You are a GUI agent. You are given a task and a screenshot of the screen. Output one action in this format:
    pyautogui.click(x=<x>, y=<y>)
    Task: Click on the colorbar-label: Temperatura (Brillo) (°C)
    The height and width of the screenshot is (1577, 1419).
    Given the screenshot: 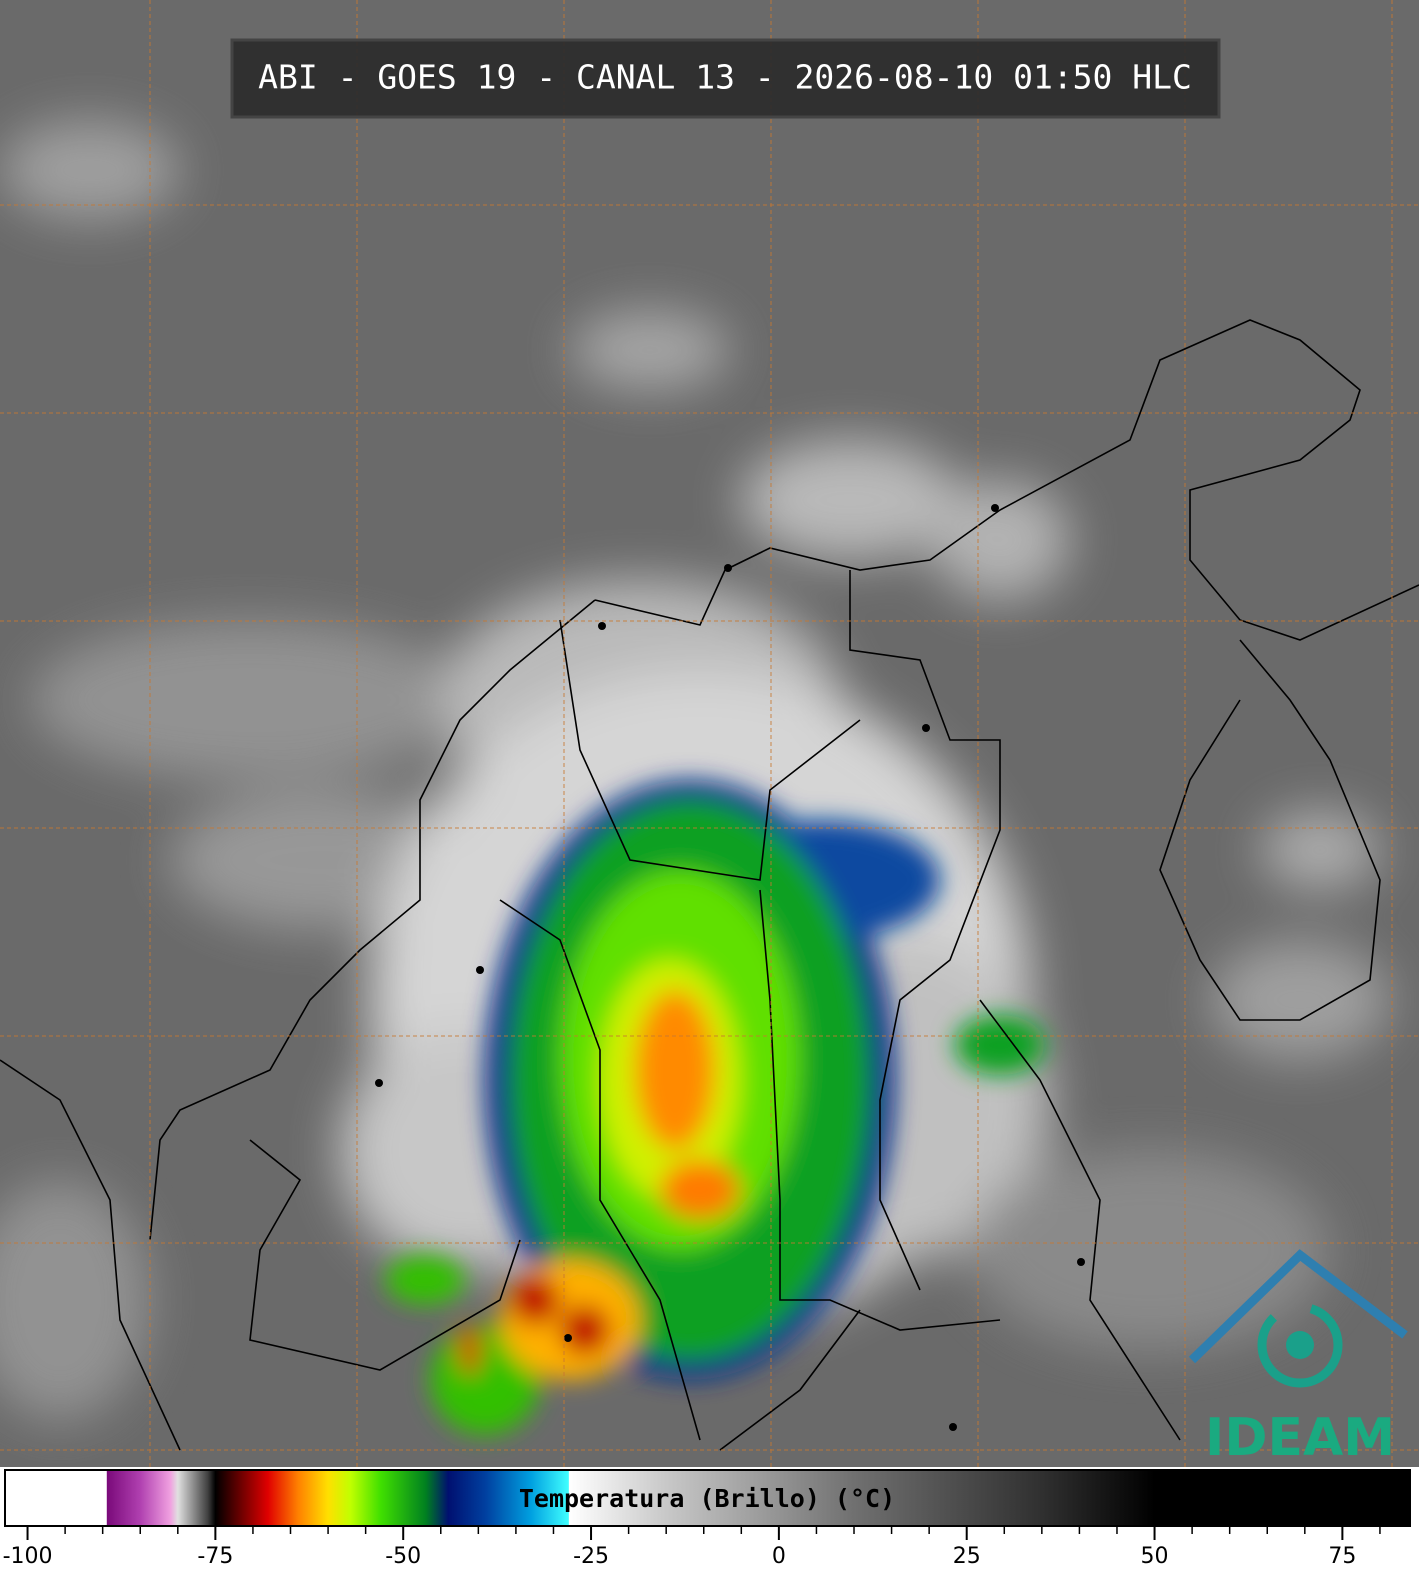 What is the action you would take?
    pyautogui.click(x=707, y=1498)
    